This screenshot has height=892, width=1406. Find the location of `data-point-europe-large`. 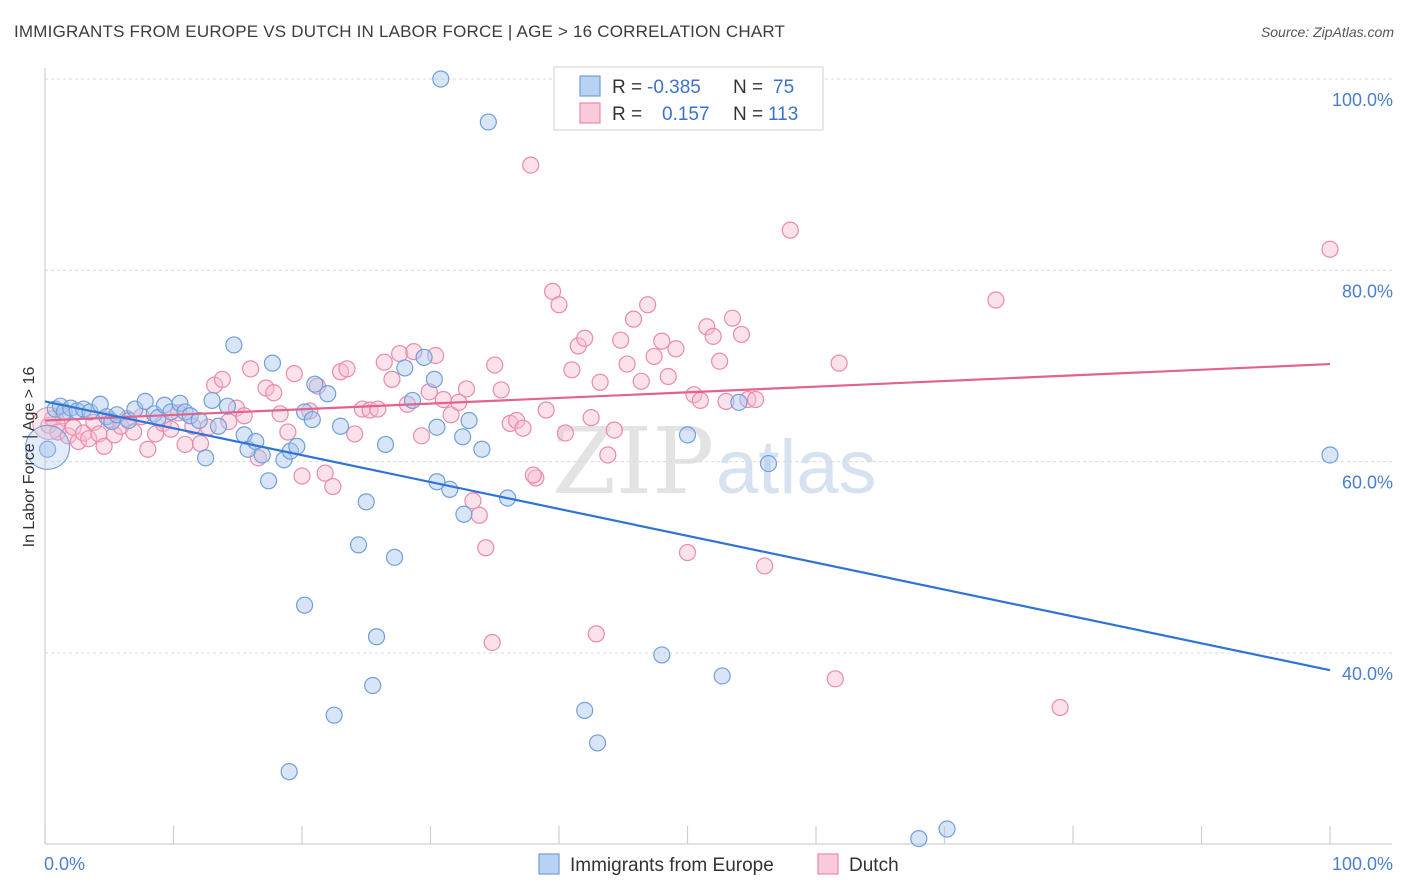

data-point-europe-large is located at coordinates (48, 447).